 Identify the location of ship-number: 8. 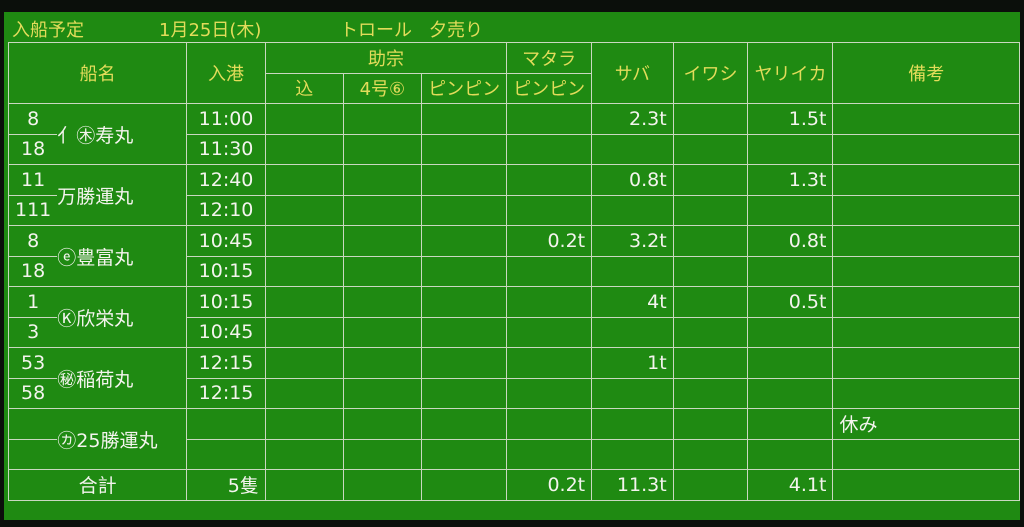
(33, 241).